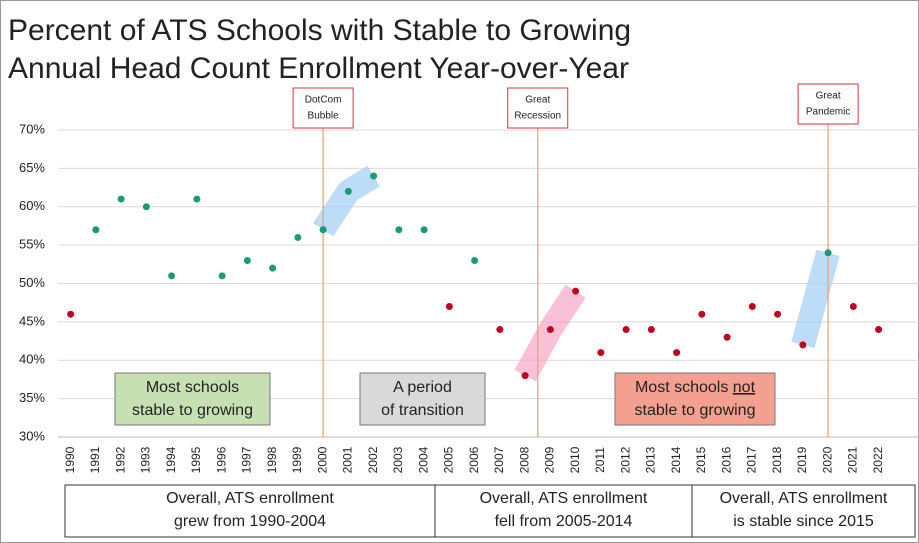  What do you see at coordinates (32, 167) in the screenshot?
I see `y-tick-label: 65%` at bounding box center [32, 167].